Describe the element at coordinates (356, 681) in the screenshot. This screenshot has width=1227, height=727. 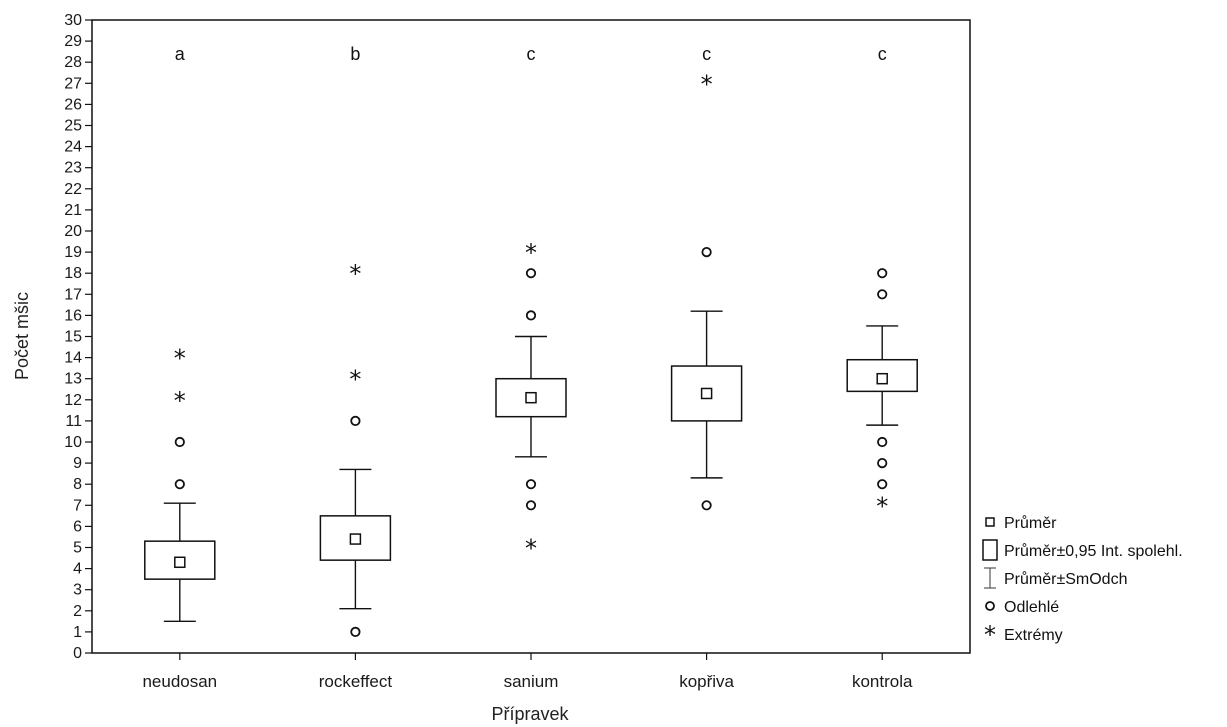
I see `category-label: rockeffect` at that location.